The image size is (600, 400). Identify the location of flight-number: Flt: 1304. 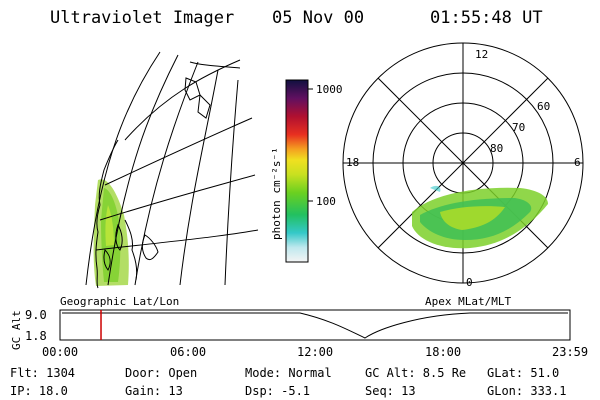
(43, 373).